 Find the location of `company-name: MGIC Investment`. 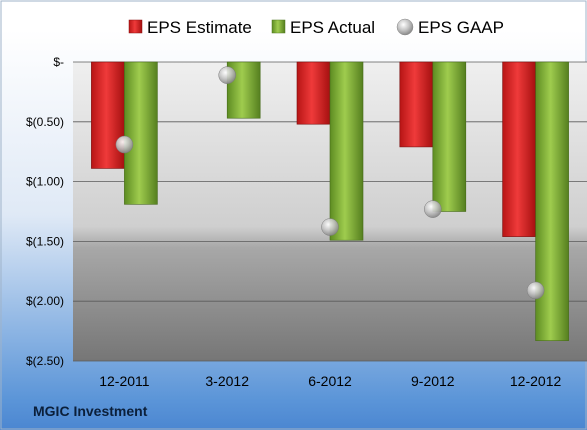

company-name: MGIC Investment is located at coordinates (90, 411).